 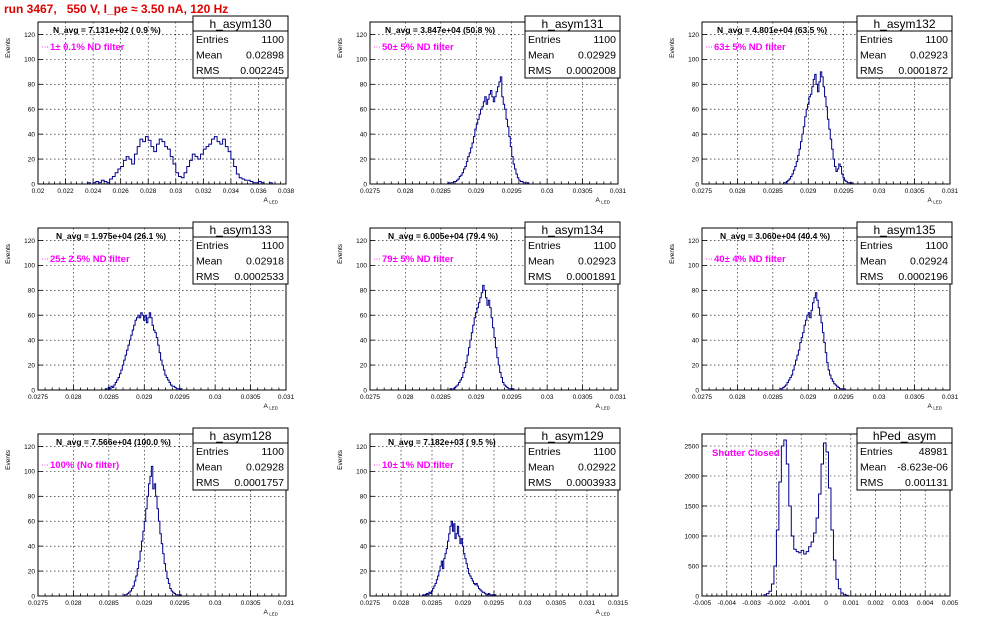 I want to click on stat-value-rms: 0.0002533, so click(x=259, y=277).